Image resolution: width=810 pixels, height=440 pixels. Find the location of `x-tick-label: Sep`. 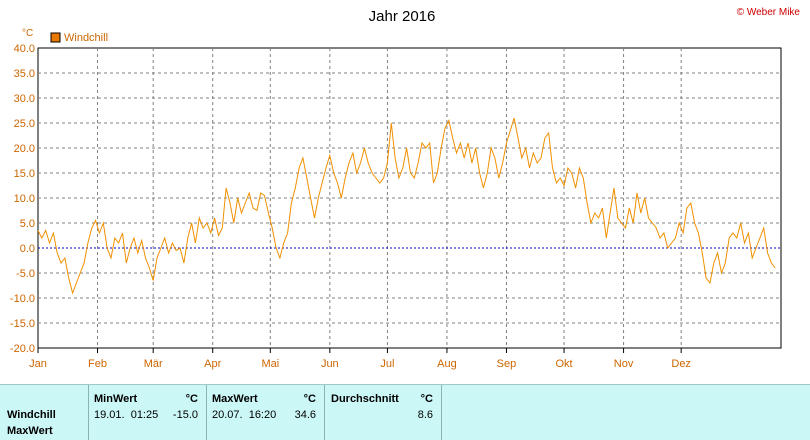

x-tick-label: Sep is located at coordinates (507, 364).